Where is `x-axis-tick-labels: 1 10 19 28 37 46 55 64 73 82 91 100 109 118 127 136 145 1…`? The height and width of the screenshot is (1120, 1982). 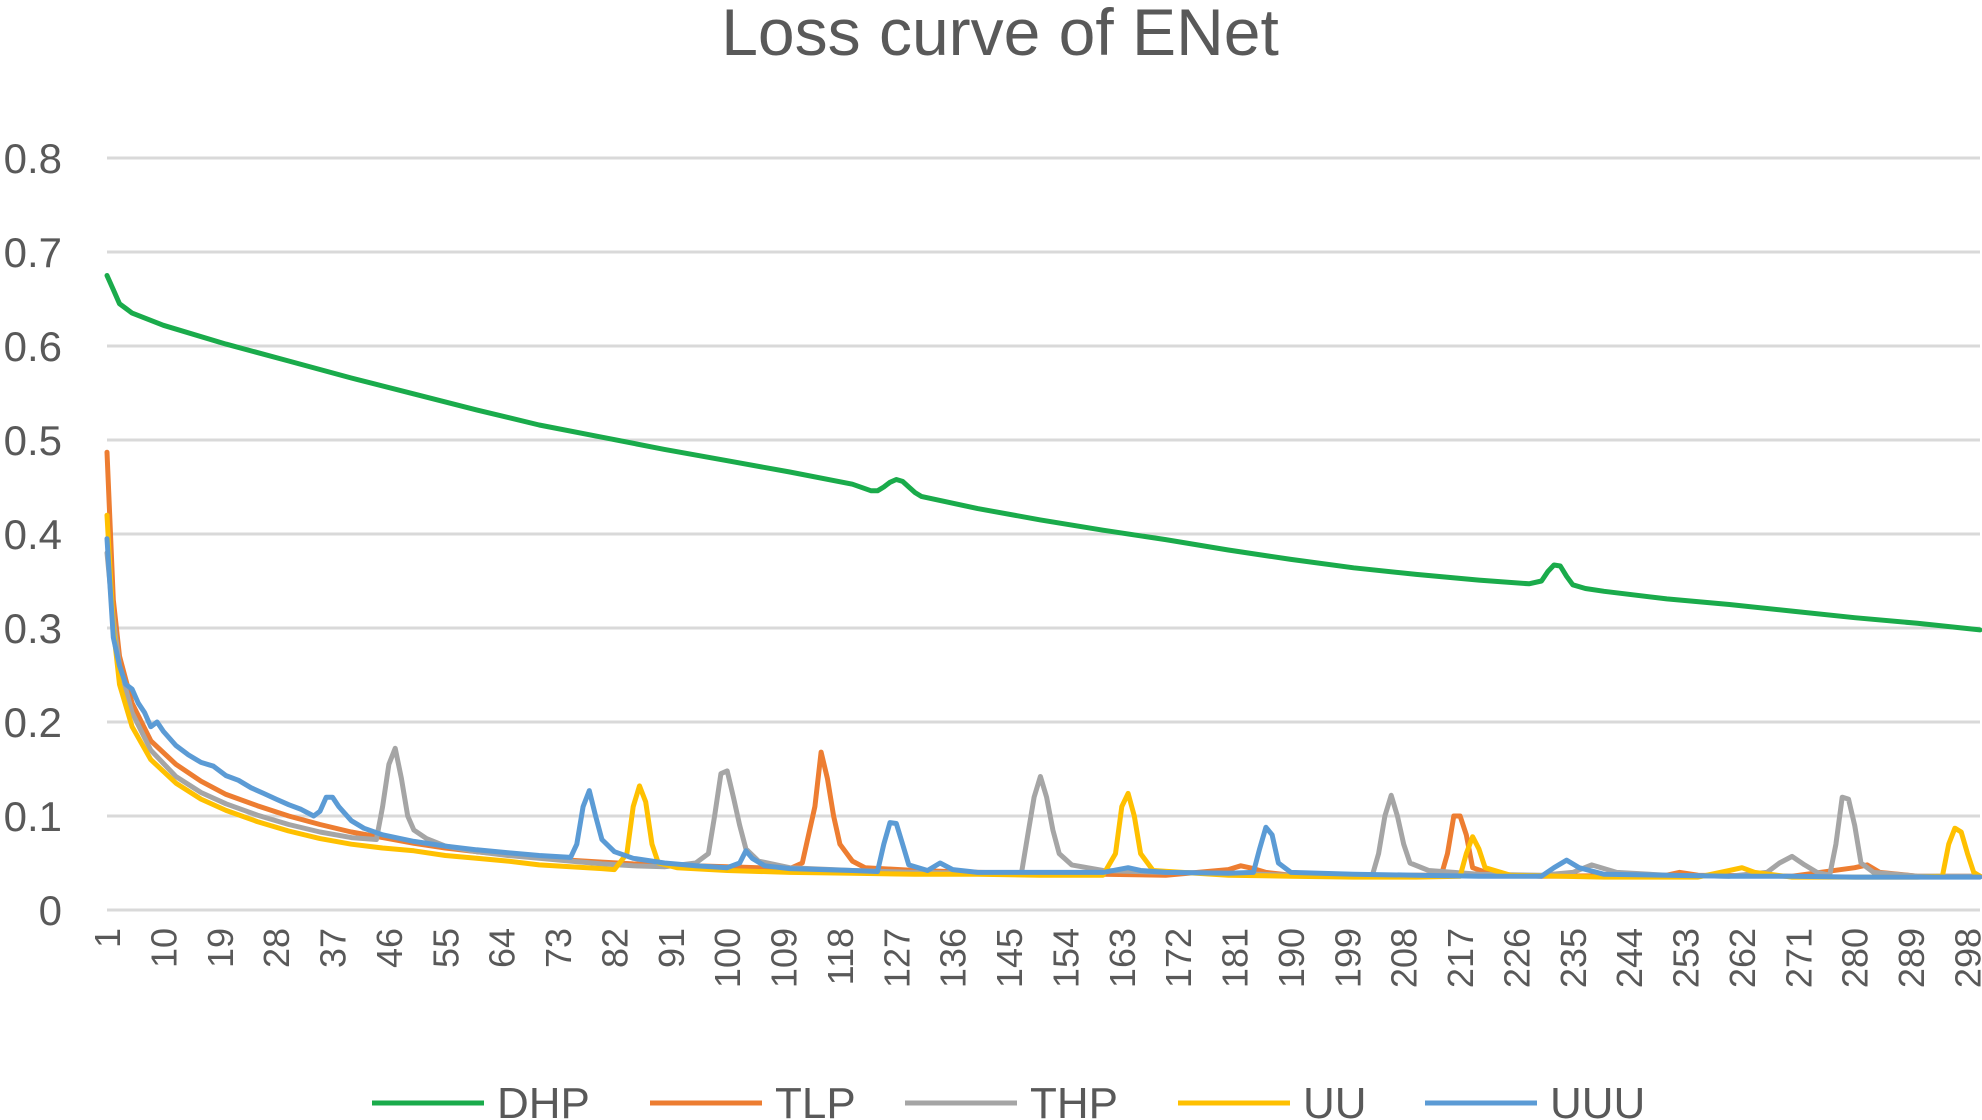
x-axis-tick-labels: 1 10 19 28 37 46 55 64 73 82 91 100 109 118 127 136 145 1… is located at coordinates (1034, 958).